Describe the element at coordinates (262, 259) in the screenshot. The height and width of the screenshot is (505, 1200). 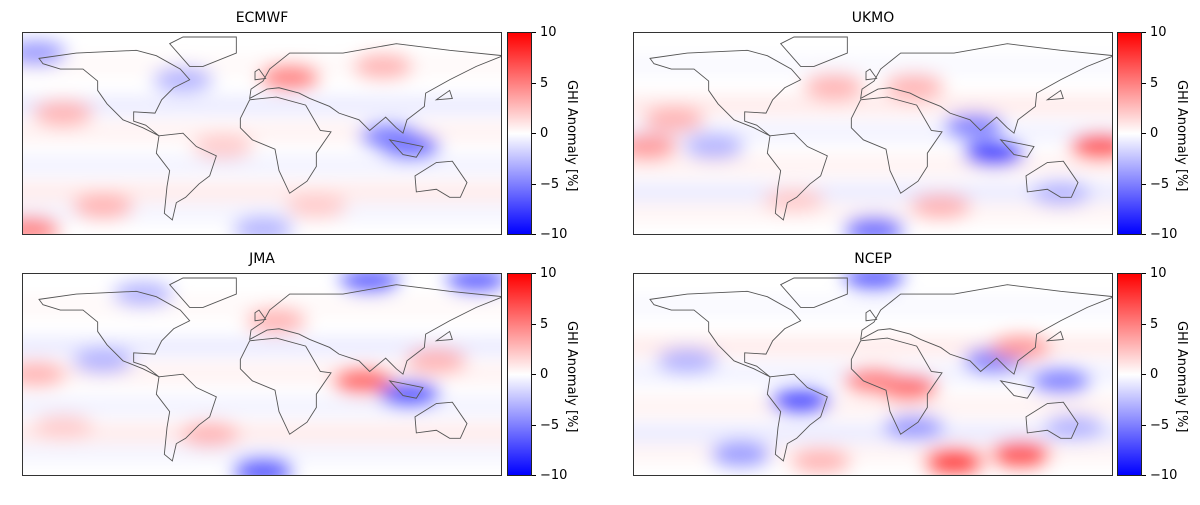
I see `panel-title: JMA` at that location.